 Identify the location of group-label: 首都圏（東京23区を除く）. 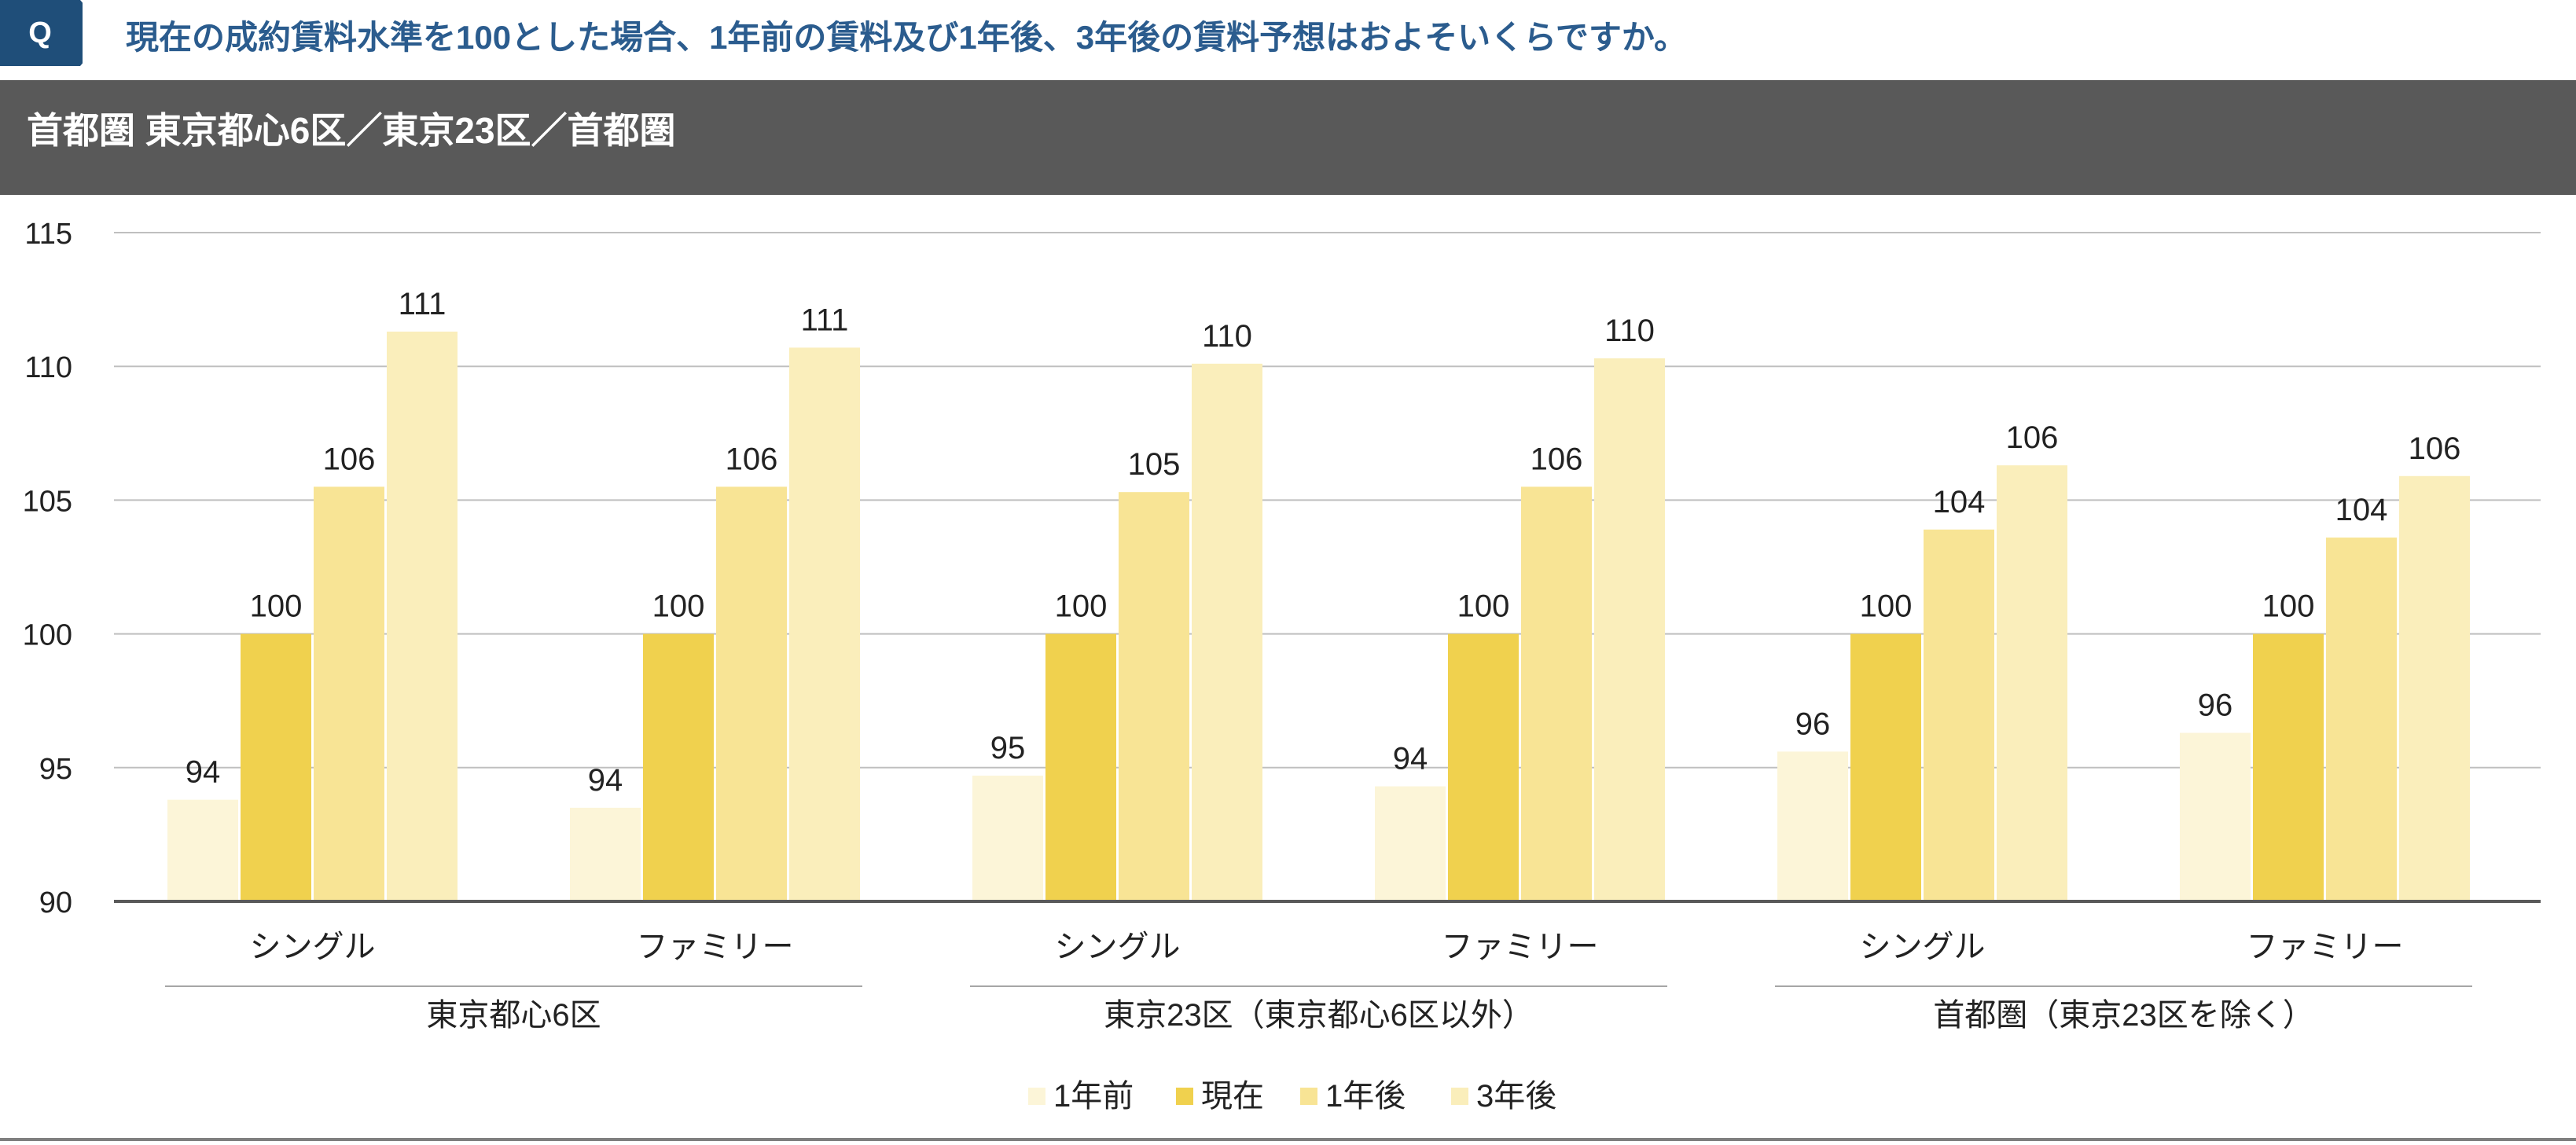
(2123, 1016).